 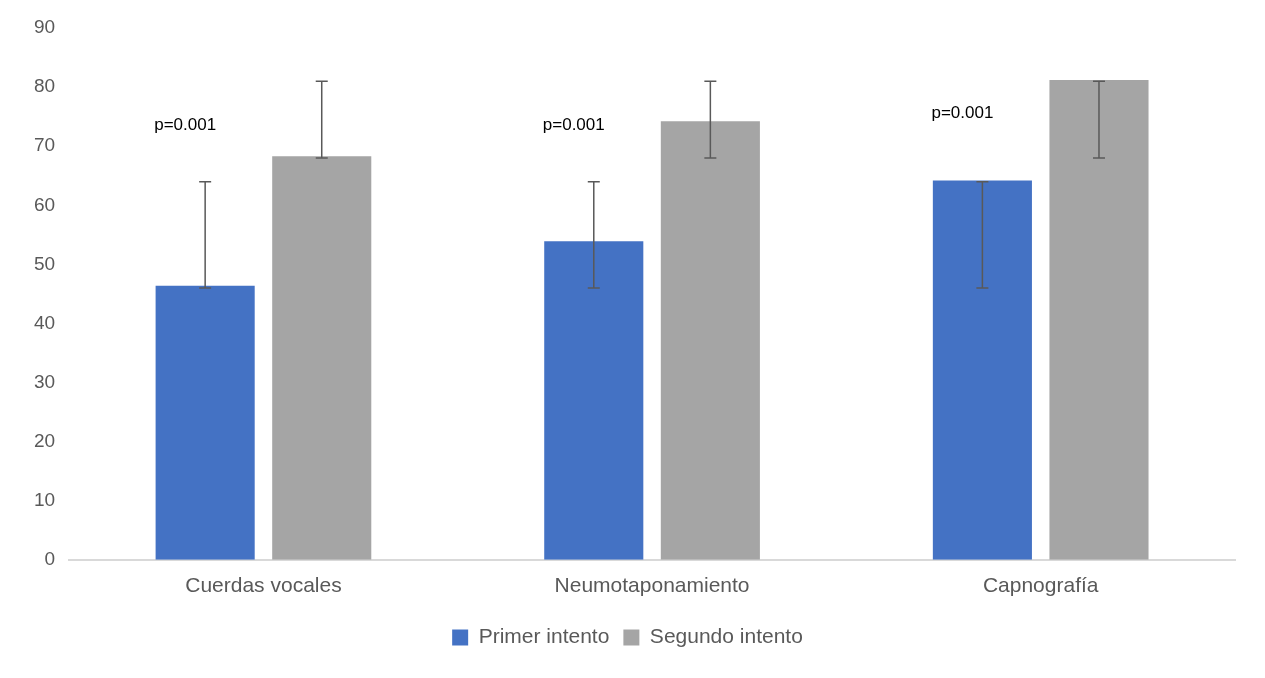 What do you see at coordinates (50, 559) in the screenshot?
I see `y-tick-label: 0` at bounding box center [50, 559].